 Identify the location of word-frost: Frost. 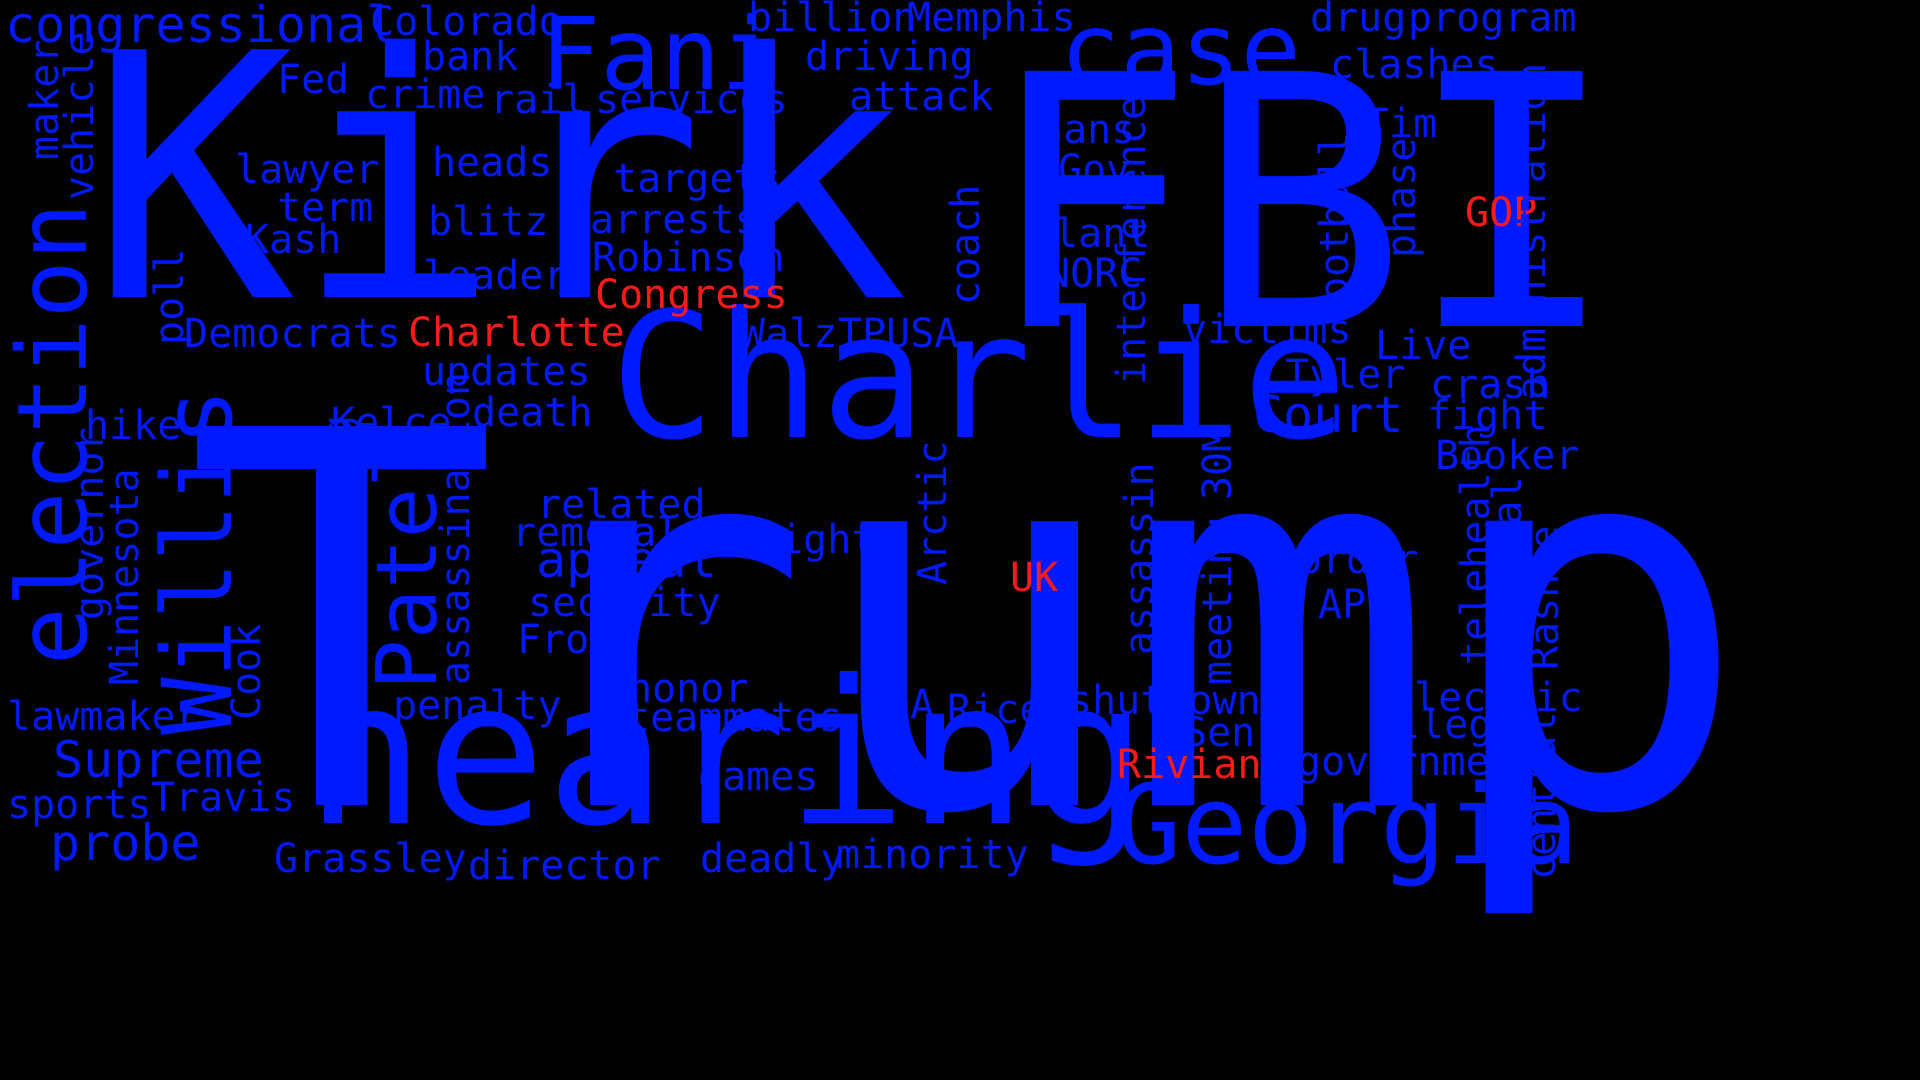
(577, 640).